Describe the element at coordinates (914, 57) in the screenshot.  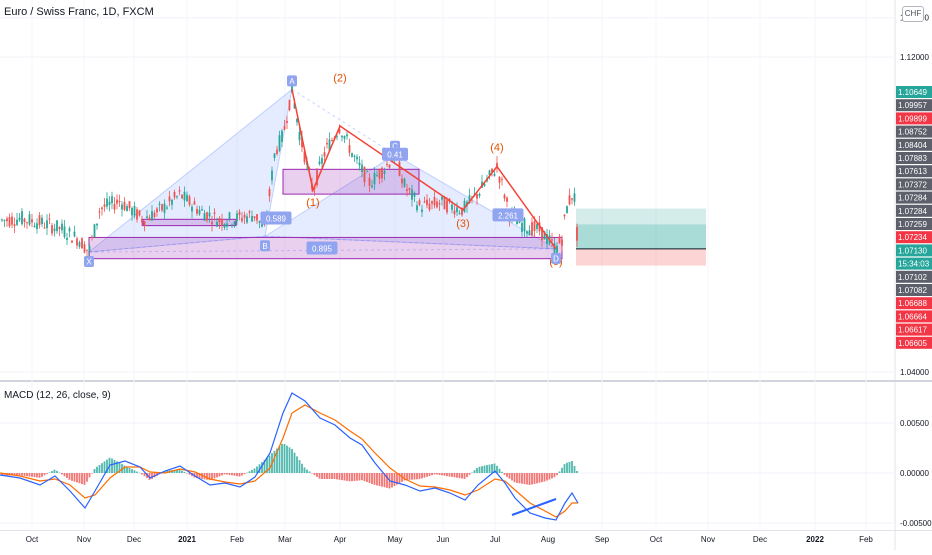
I see `price-tick-label: 1.12000` at that location.